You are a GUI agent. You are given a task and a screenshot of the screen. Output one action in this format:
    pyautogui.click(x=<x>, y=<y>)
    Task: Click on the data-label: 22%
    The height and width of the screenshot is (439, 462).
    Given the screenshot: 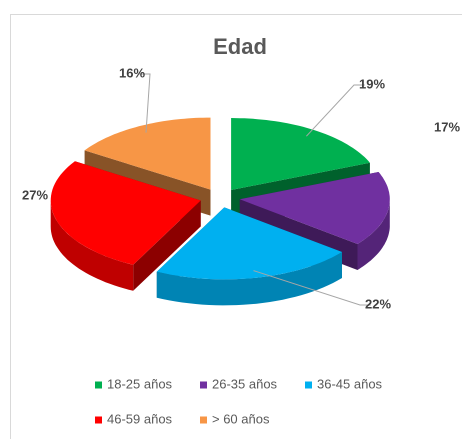 What is the action you would take?
    pyautogui.click(x=378, y=303)
    